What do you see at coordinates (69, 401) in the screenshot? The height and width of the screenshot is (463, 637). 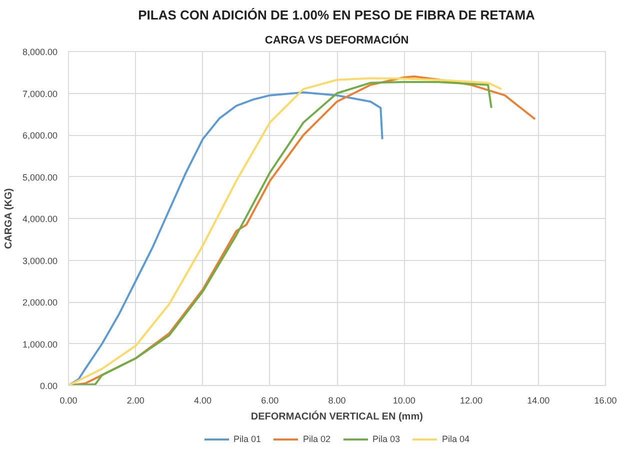 I see `x-tick-label: 0.00` at bounding box center [69, 401].